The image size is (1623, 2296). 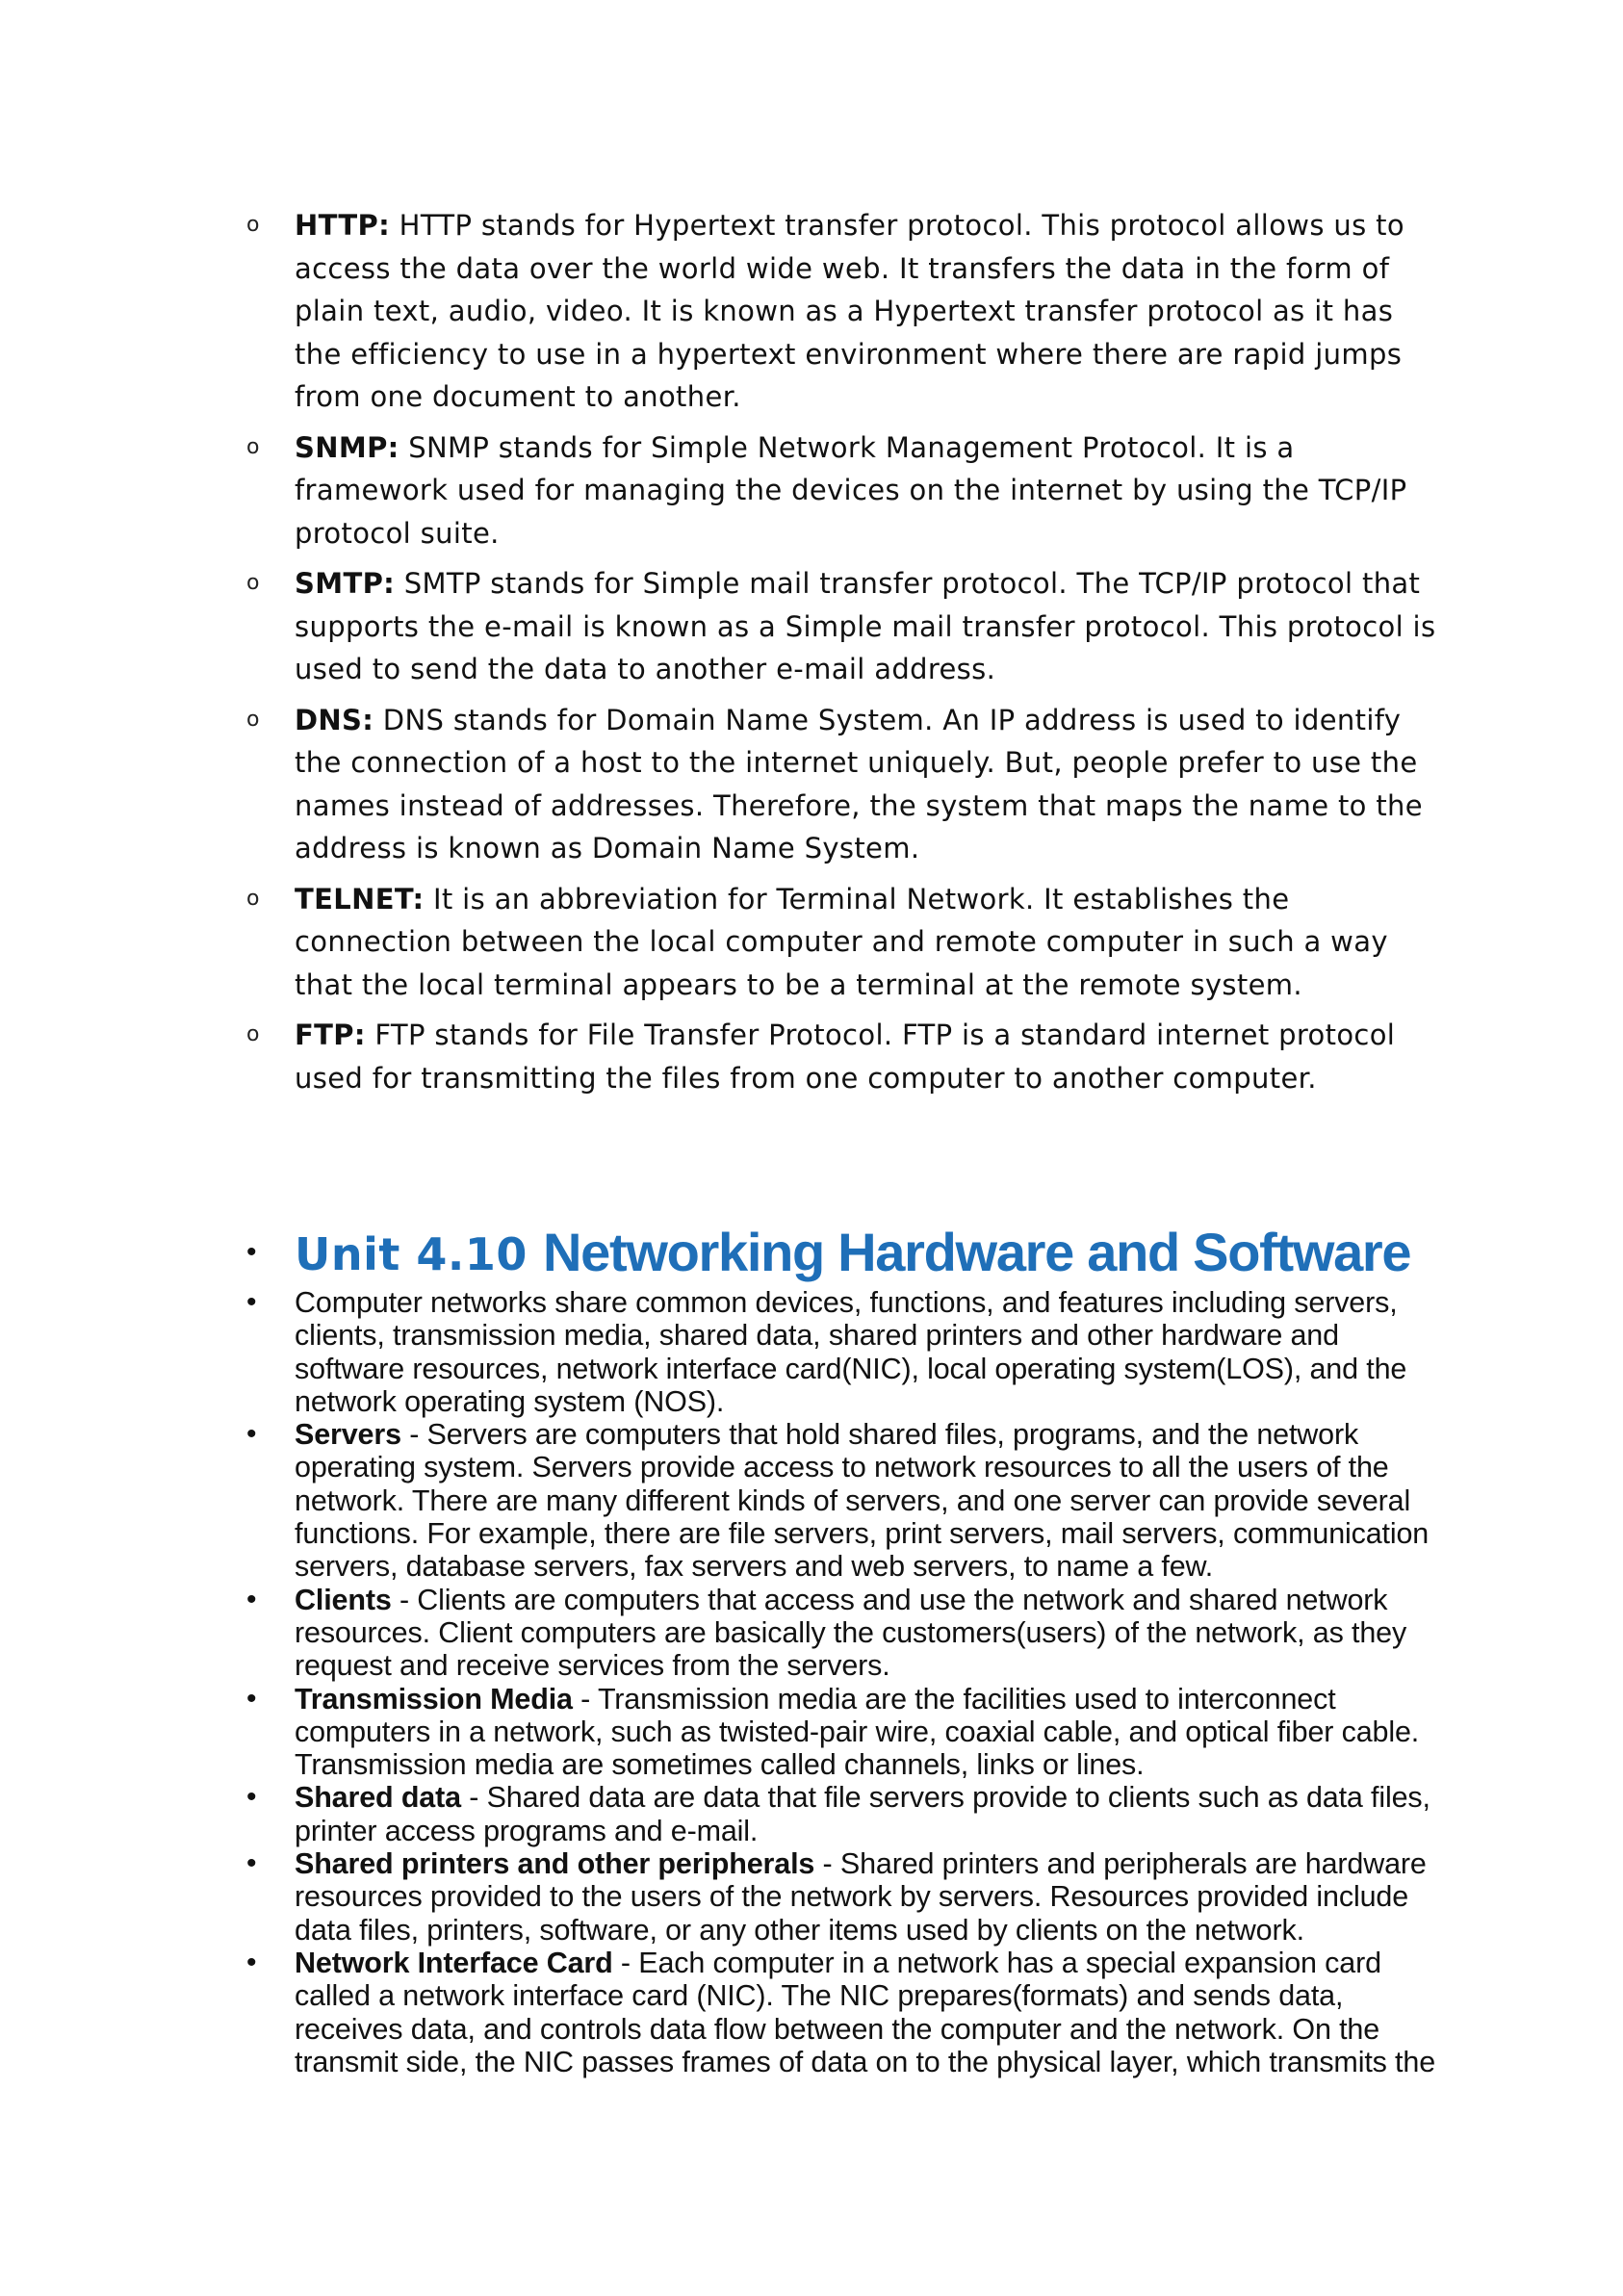 I want to click on component-term: Servers, so click(x=348, y=1435).